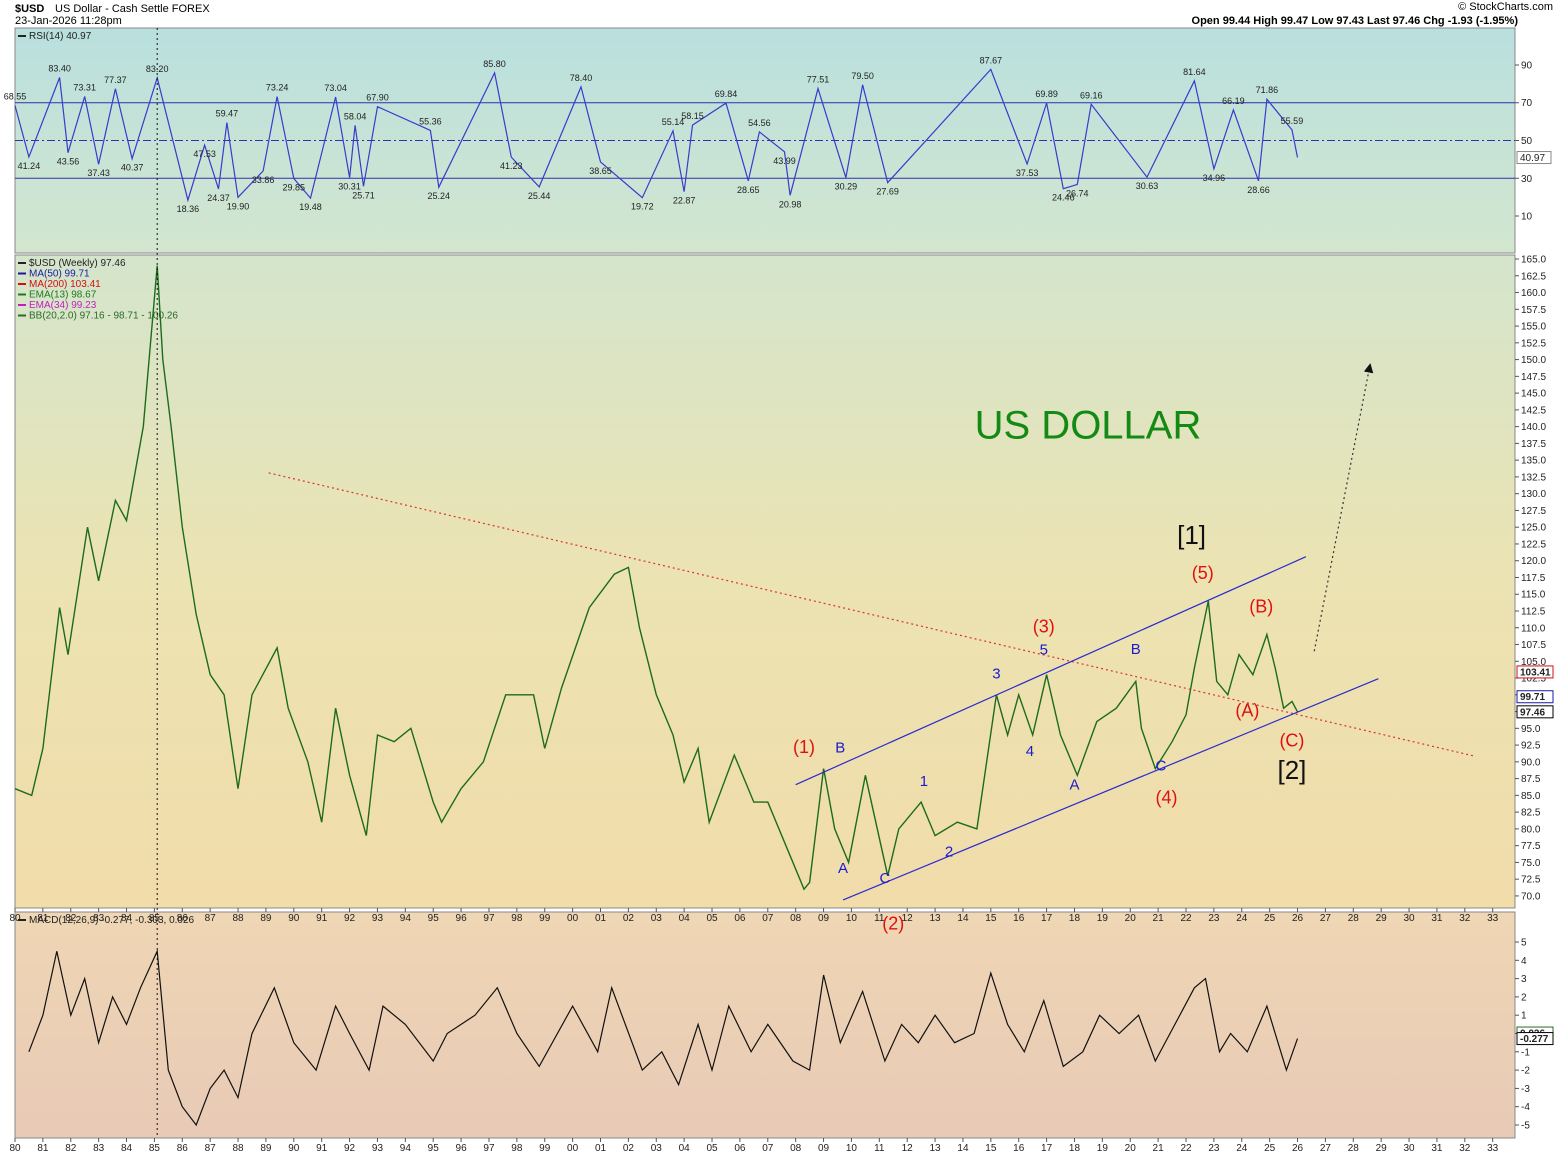 Image resolution: width=1565 pixels, height=1162 pixels. What do you see at coordinates (489, 1148) in the screenshot?
I see `x-tick-label: 97` at bounding box center [489, 1148].